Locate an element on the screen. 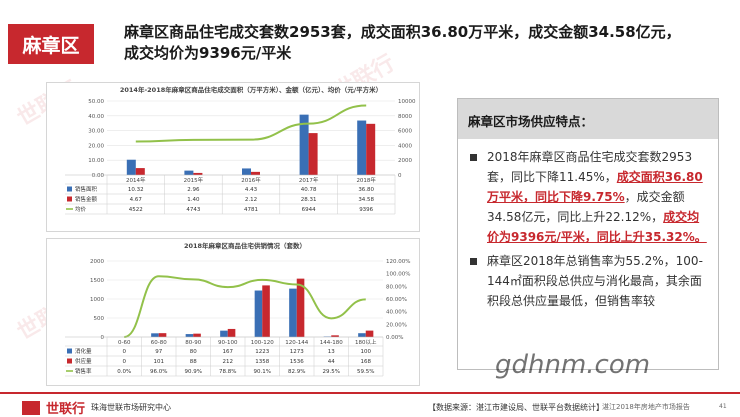  y-tick-label: 1000 is located at coordinates (97, 300).